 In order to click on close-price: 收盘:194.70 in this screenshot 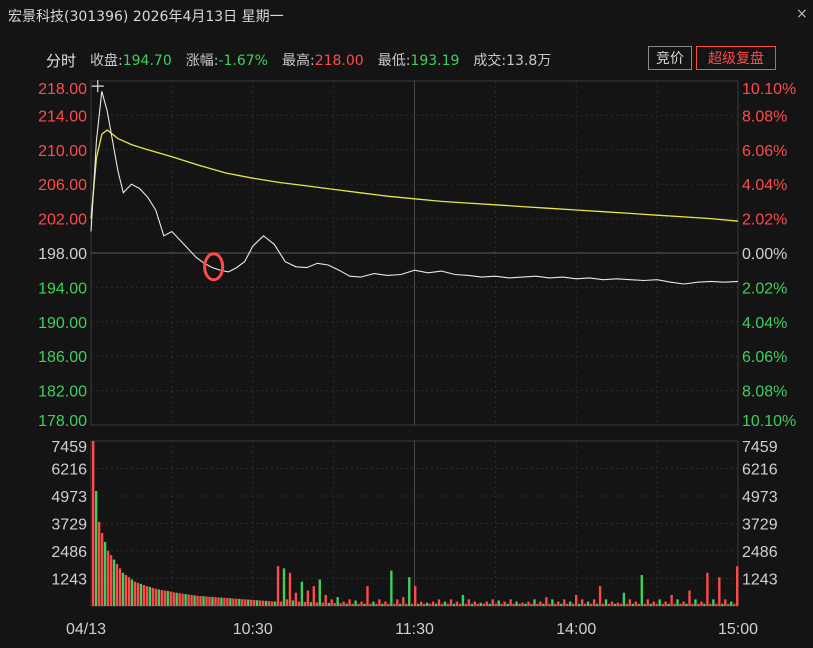, I will do `click(131, 60)`.